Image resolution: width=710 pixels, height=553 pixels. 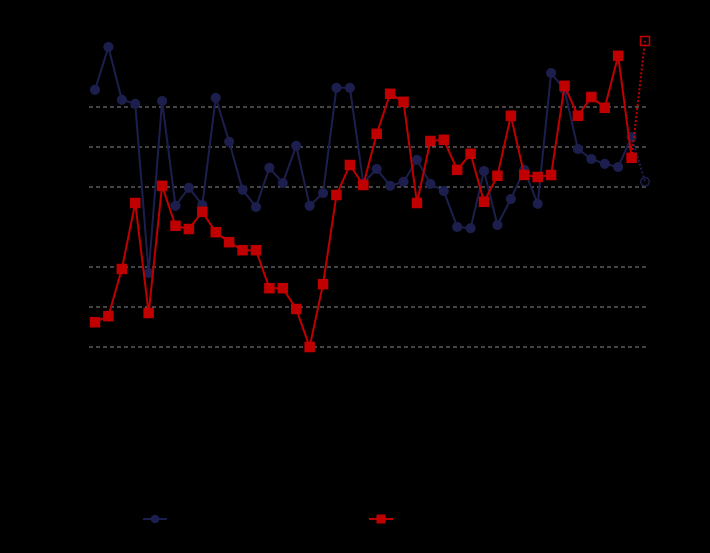 What do you see at coordinates (638, 99) in the screenshot?
I see `projection-line` at bounding box center [638, 99].